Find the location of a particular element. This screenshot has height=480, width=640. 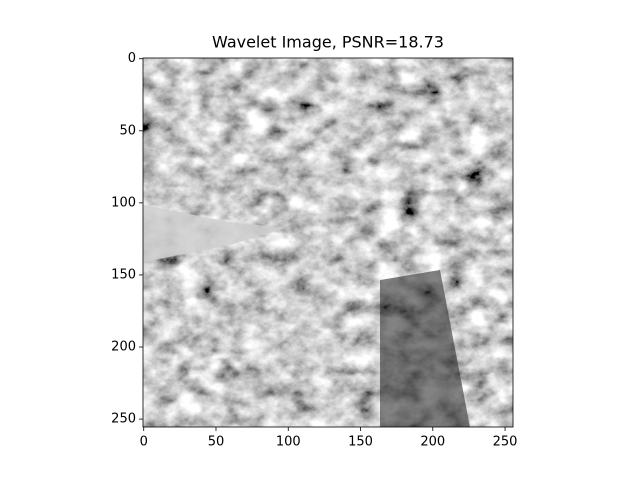

x-tick-label: 100 is located at coordinates (288, 442).